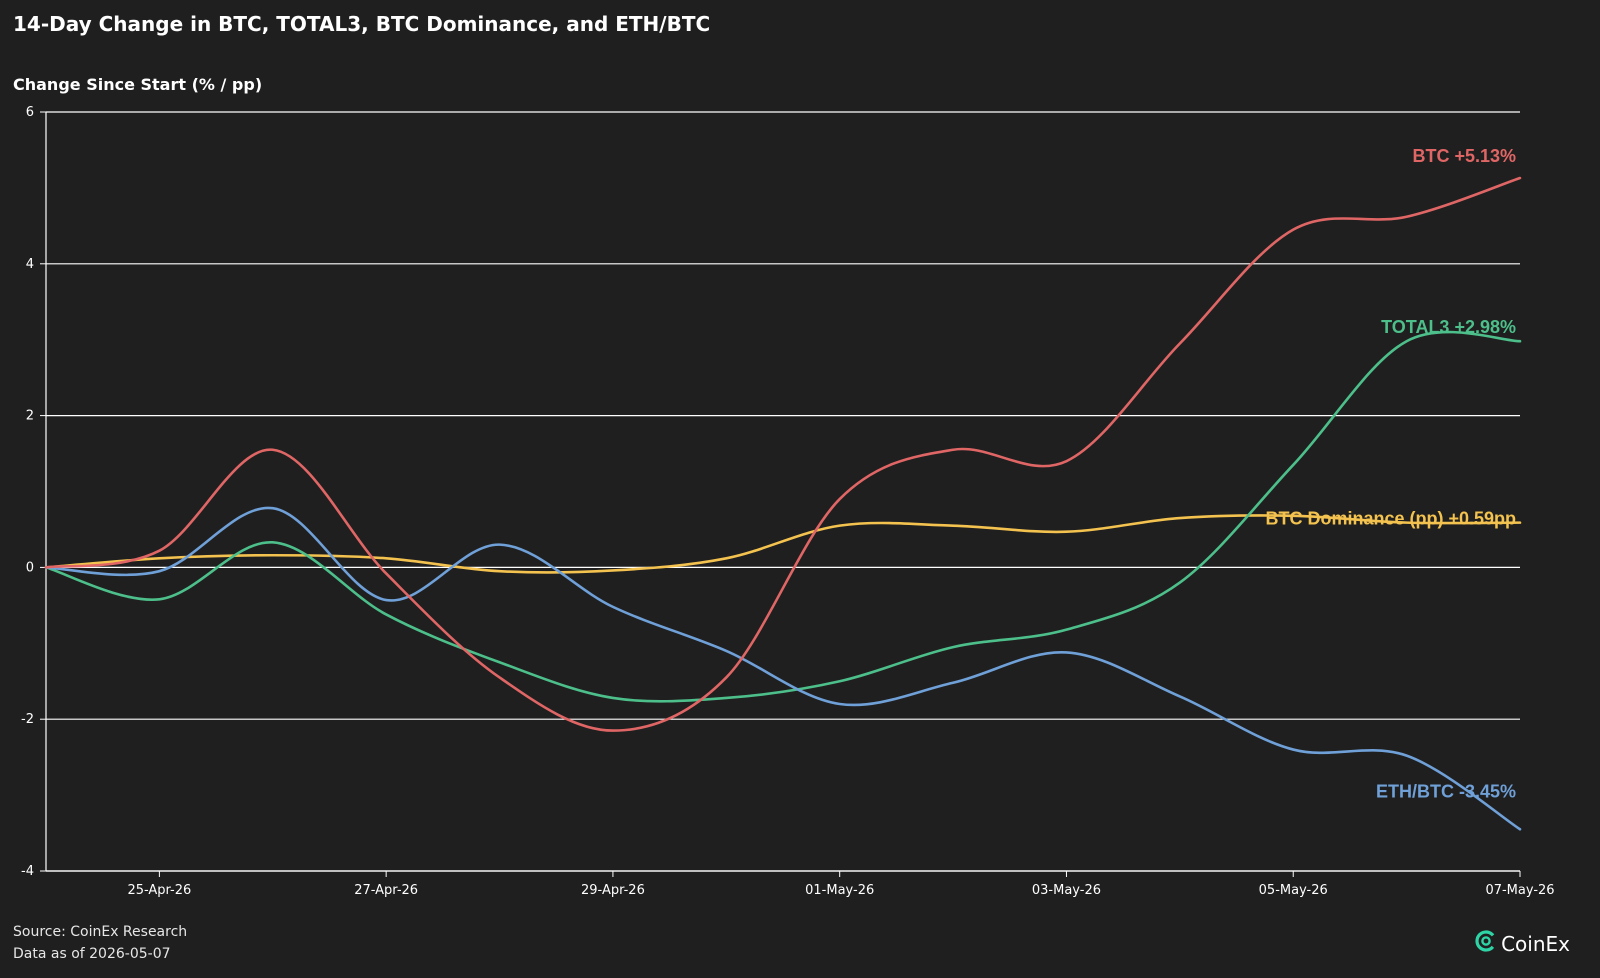  Describe the element at coordinates (1293, 890) in the screenshot. I see `x-tick-label: 05-May-26` at that location.